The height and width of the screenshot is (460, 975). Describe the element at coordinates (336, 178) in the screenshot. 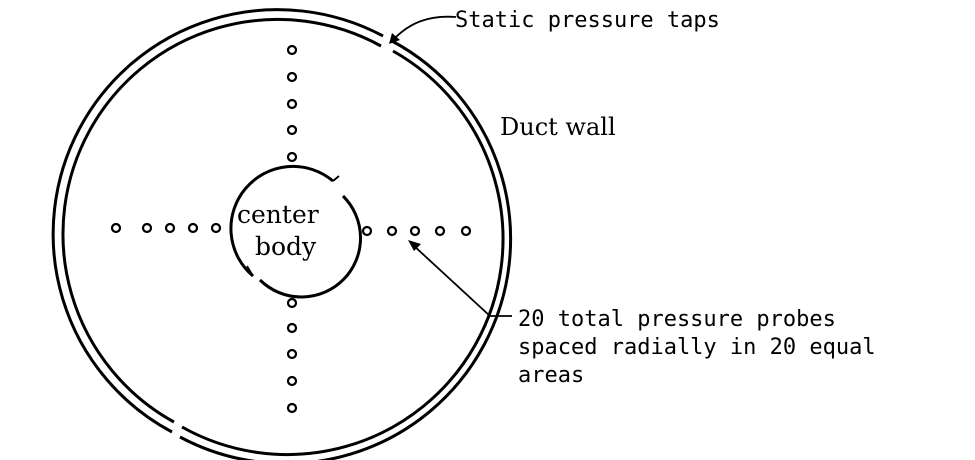

I see `center-body-tap-upper` at that location.